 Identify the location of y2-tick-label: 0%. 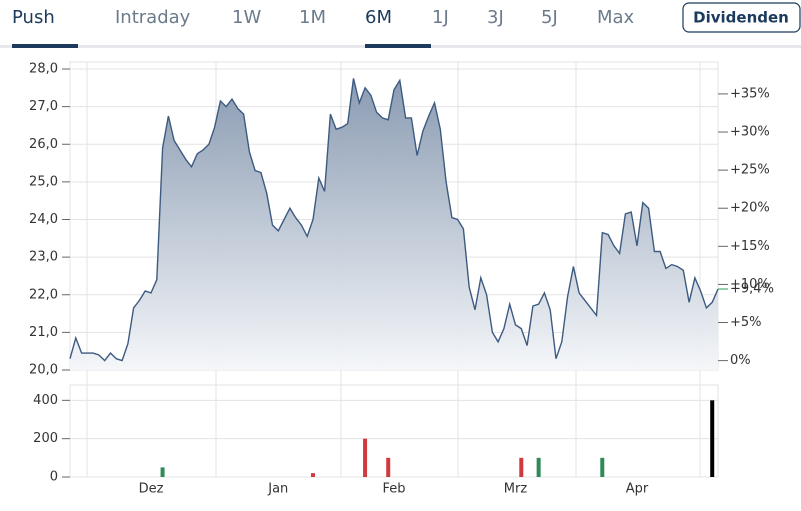
(740, 360).